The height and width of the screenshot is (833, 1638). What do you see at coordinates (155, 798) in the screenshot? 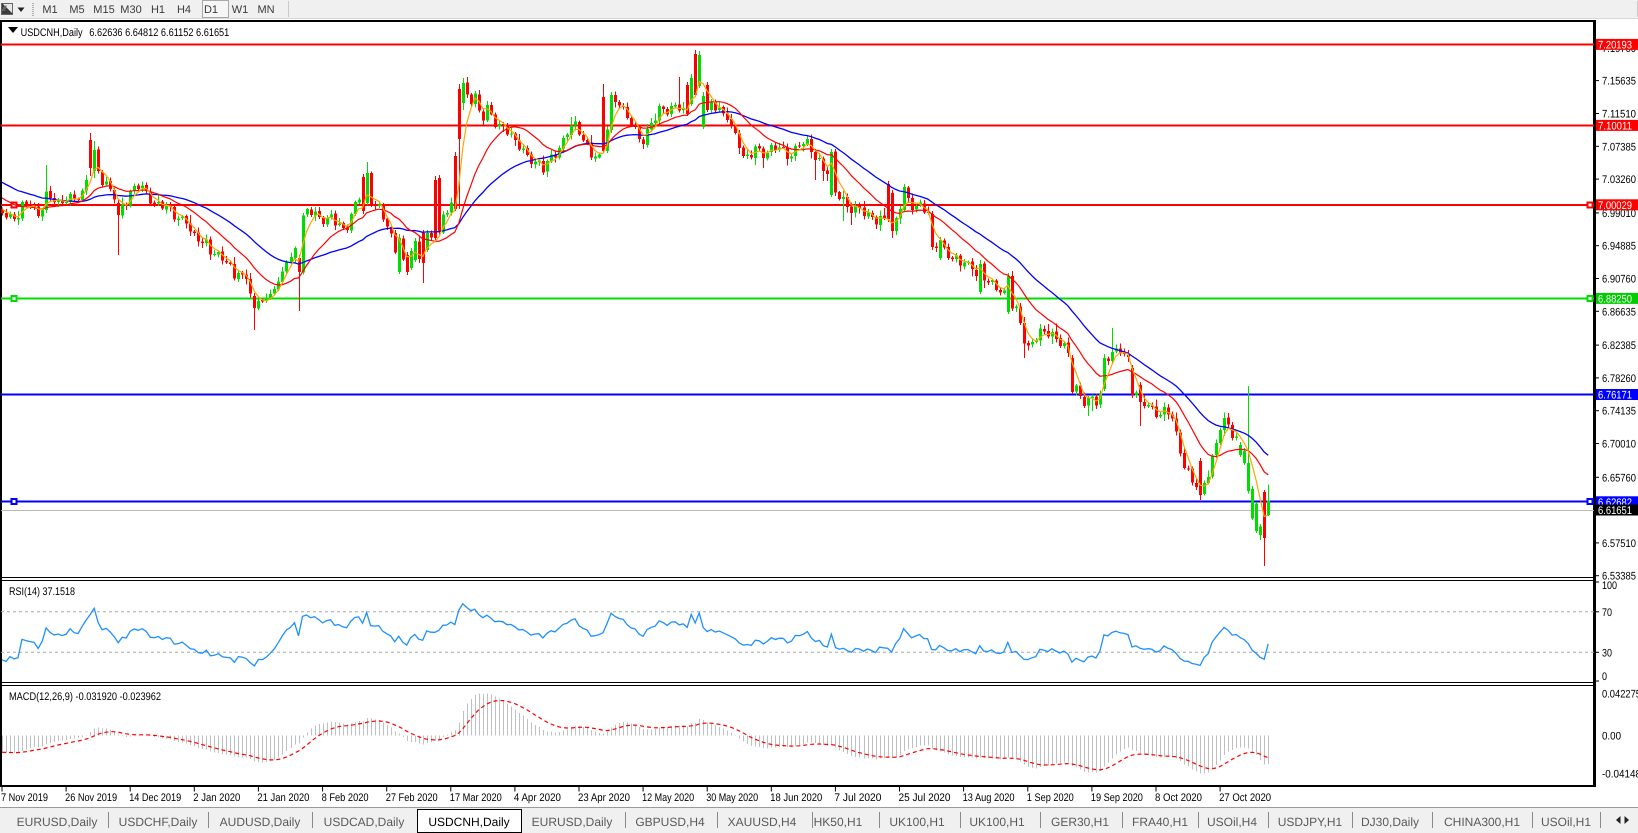
I see `svg-text: 14 Dec 2019` at bounding box center [155, 798].